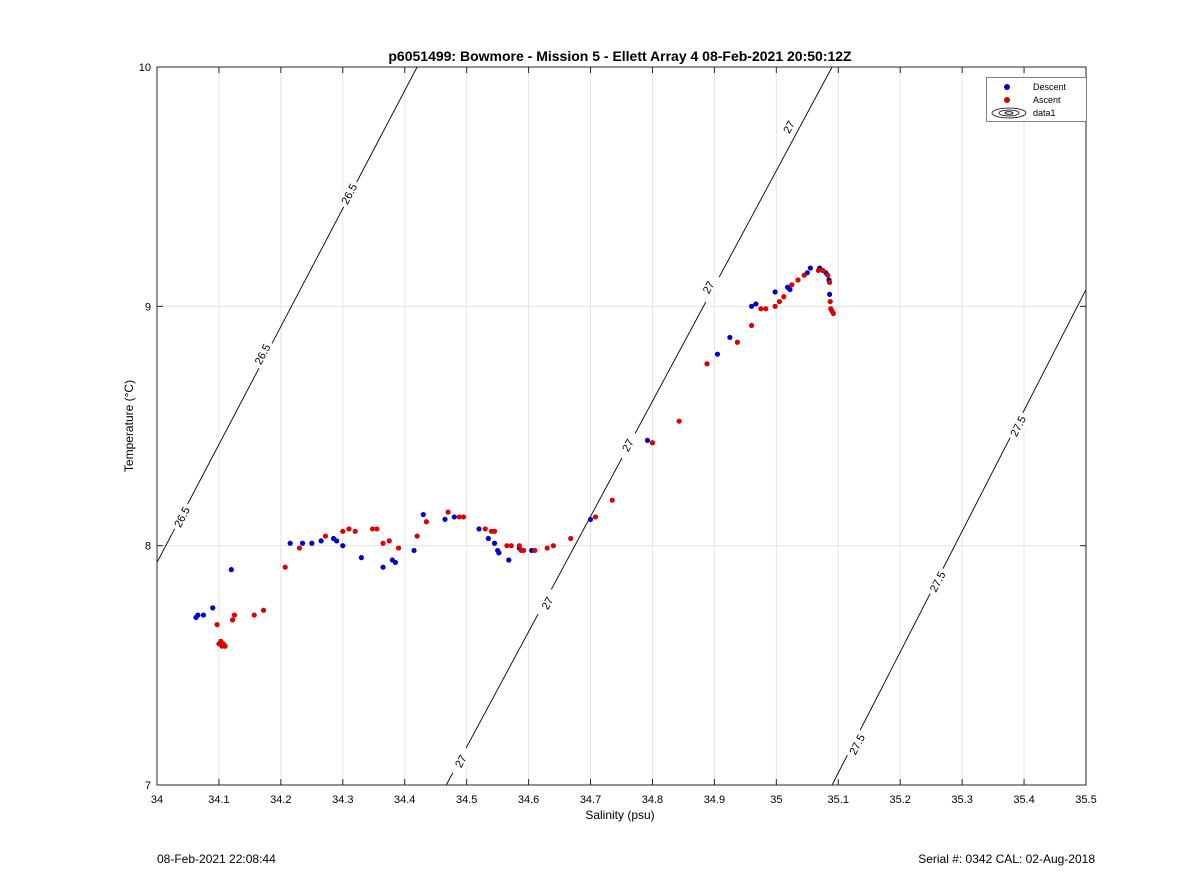 The width and height of the screenshot is (1200, 885). What do you see at coordinates (287, 314) in the screenshot?
I see `contour-line` at bounding box center [287, 314].